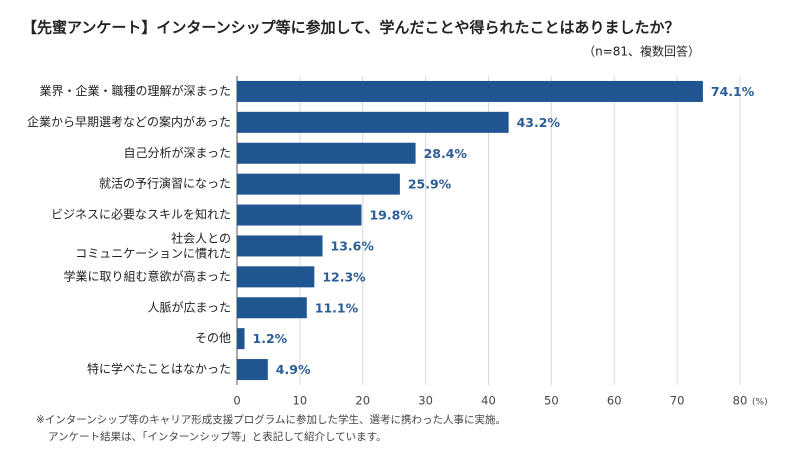 The width and height of the screenshot is (800, 451). I want to click on y-tick-label: 企業から早期選考などの案内があった, so click(129, 121).